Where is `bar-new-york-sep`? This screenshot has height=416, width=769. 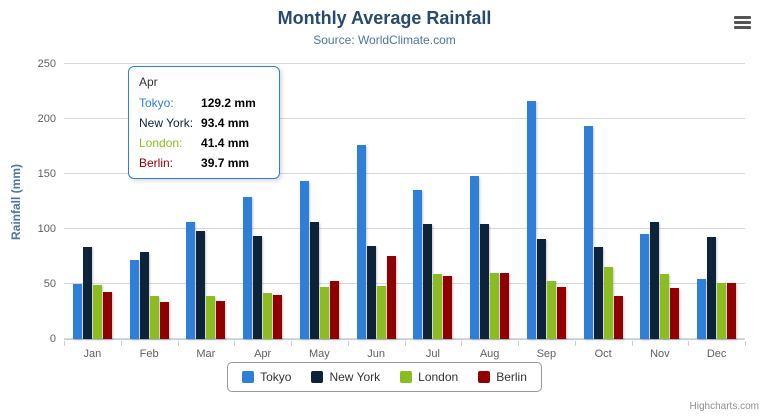 bar-new-york-sep is located at coordinates (541, 288).